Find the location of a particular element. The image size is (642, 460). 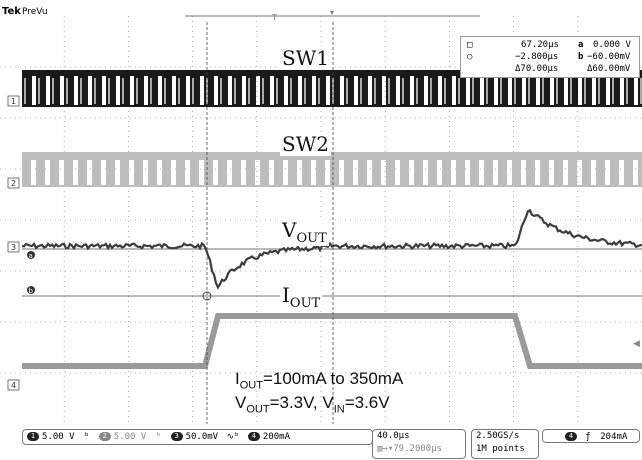

ch1-badge: 1 is located at coordinates (33, 436).